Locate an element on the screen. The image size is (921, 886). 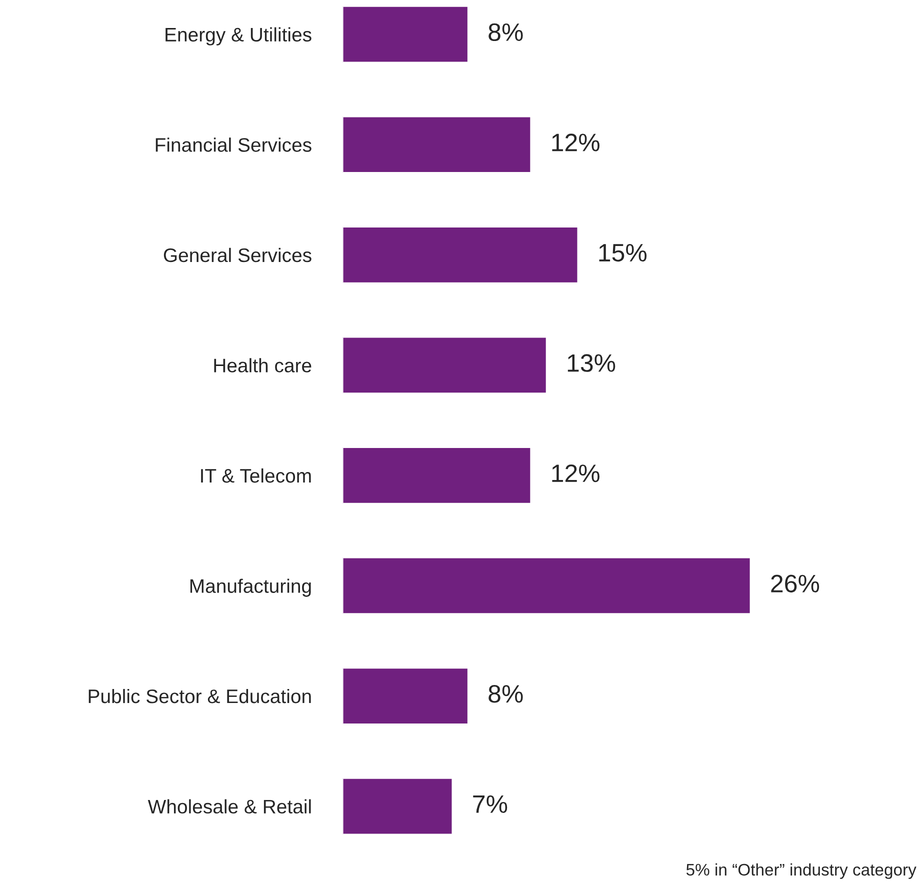
y-tick-label: Public Sector & Education is located at coordinates (199, 696).